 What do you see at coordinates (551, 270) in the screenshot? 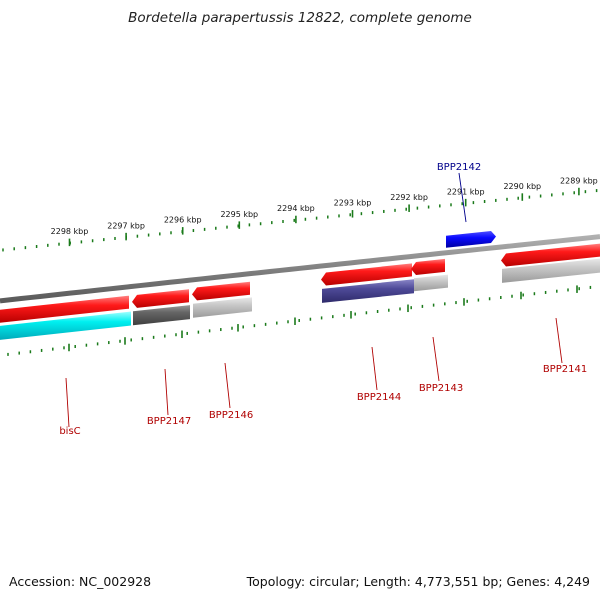
I see `cds-bpp2141-bar` at bounding box center [551, 270].